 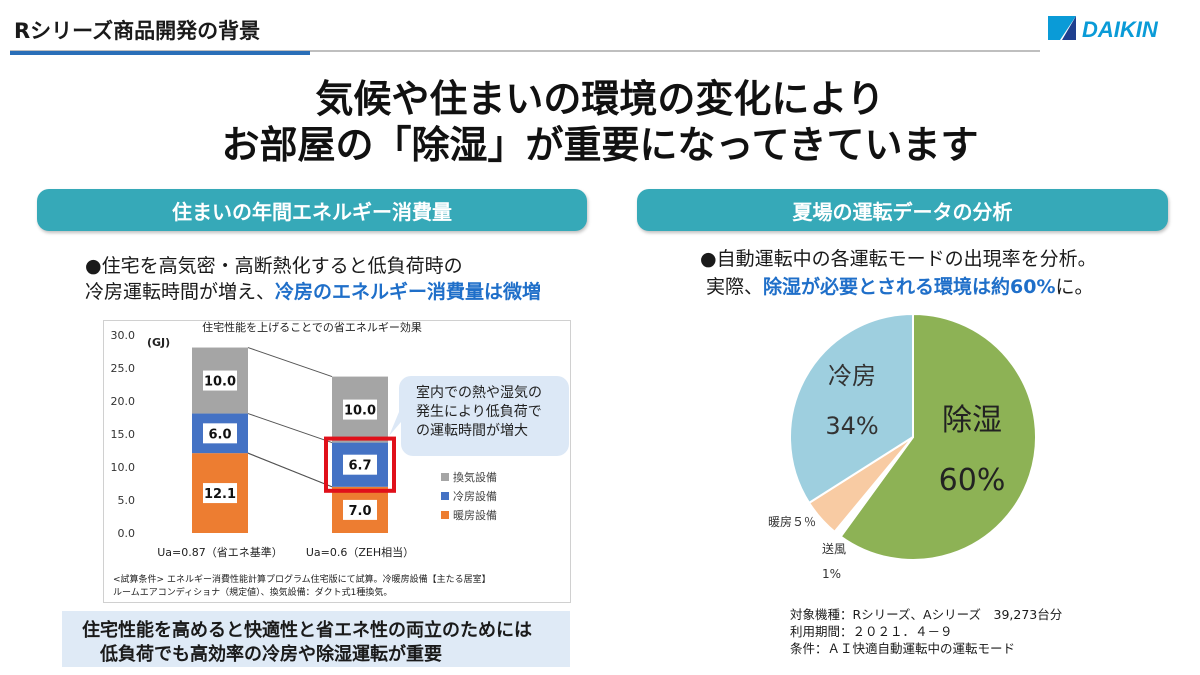 I want to click on slice-pct-cooling: 34%, so click(x=851, y=426).